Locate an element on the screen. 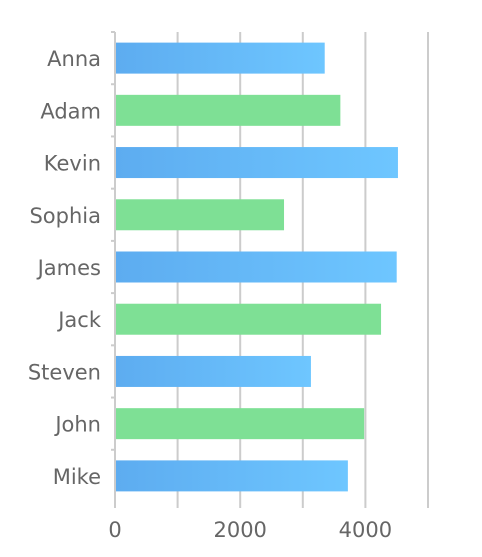 This screenshot has height=557, width=482. bar-mike is located at coordinates (231, 476).